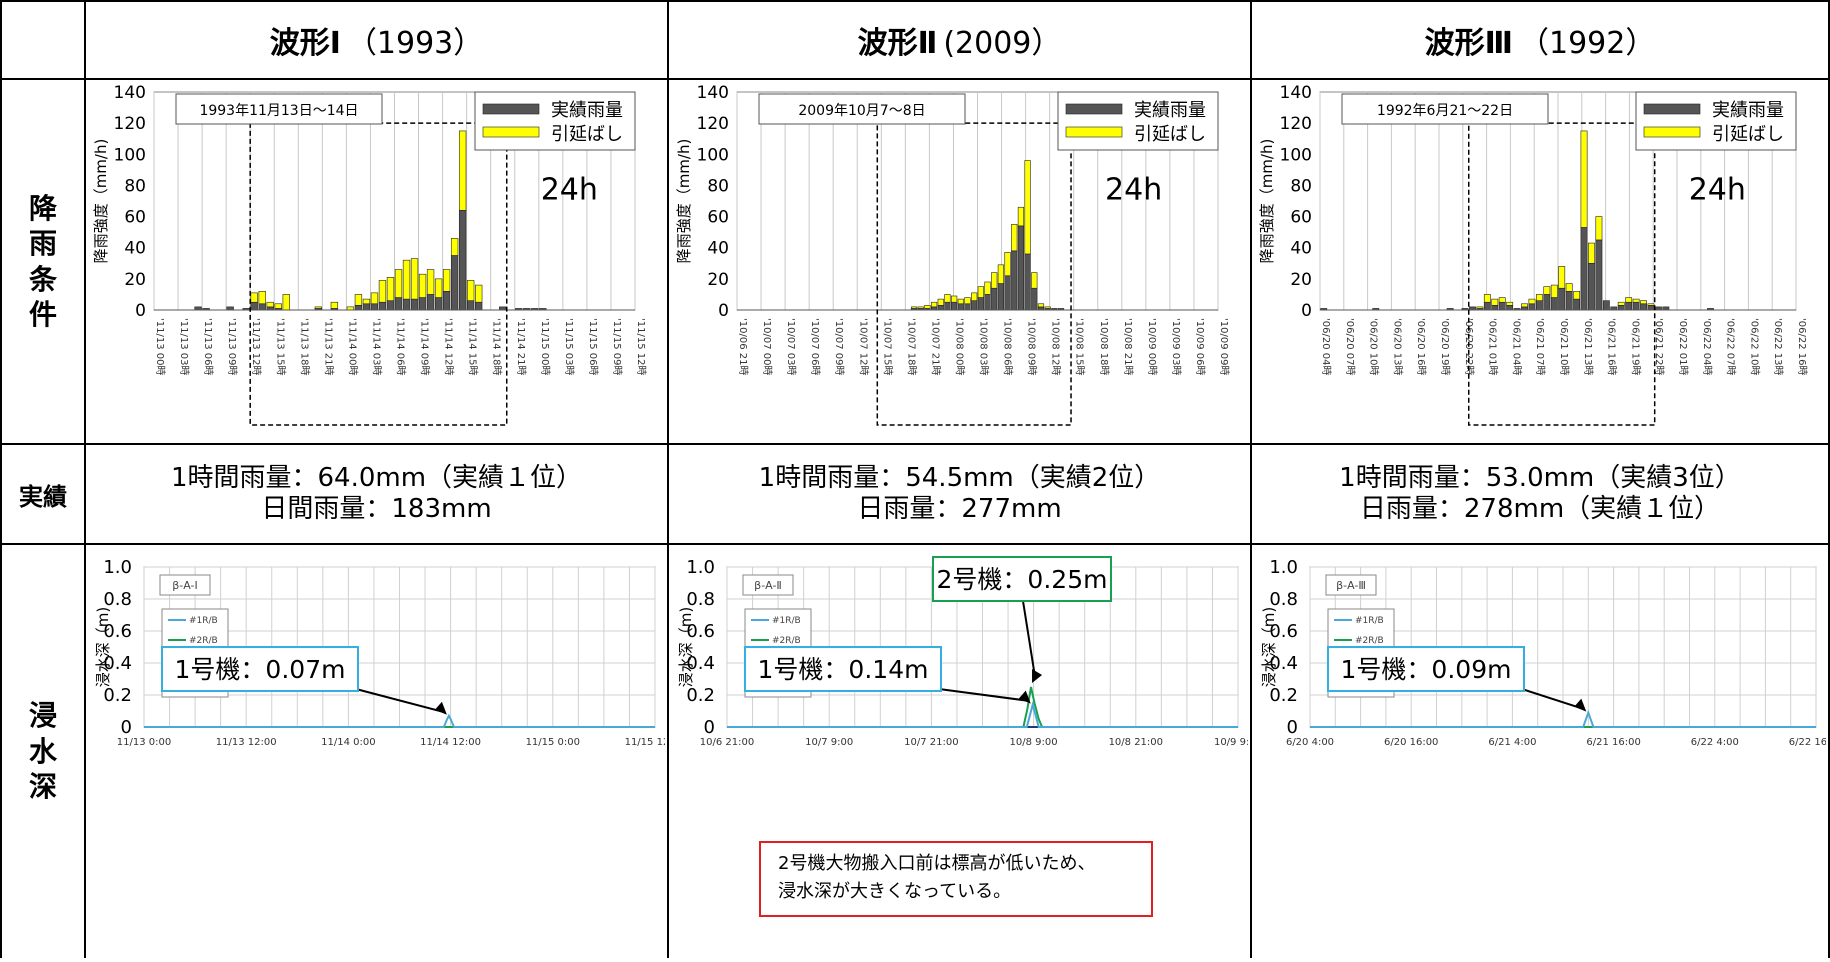 This screenshot has width=1830, height=962. I want to click on window-24h-box, so click(974, 274).